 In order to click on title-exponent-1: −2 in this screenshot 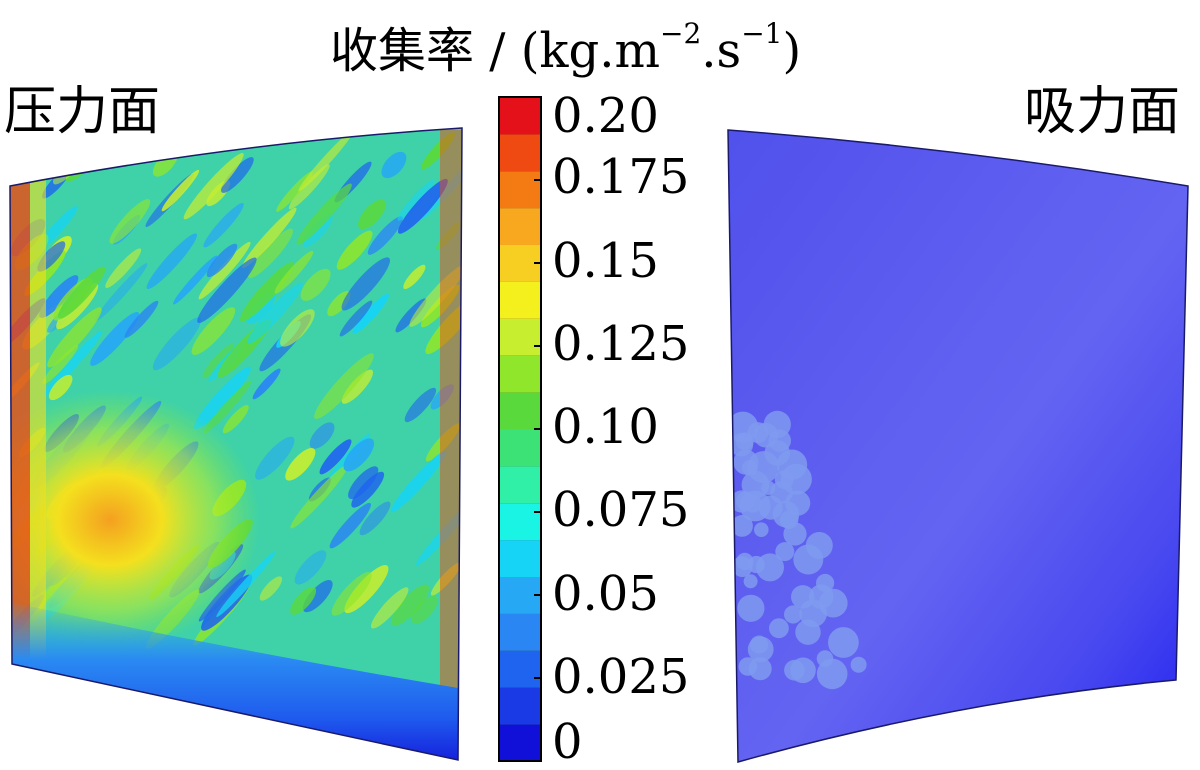, I will do `click(681, 33)`.